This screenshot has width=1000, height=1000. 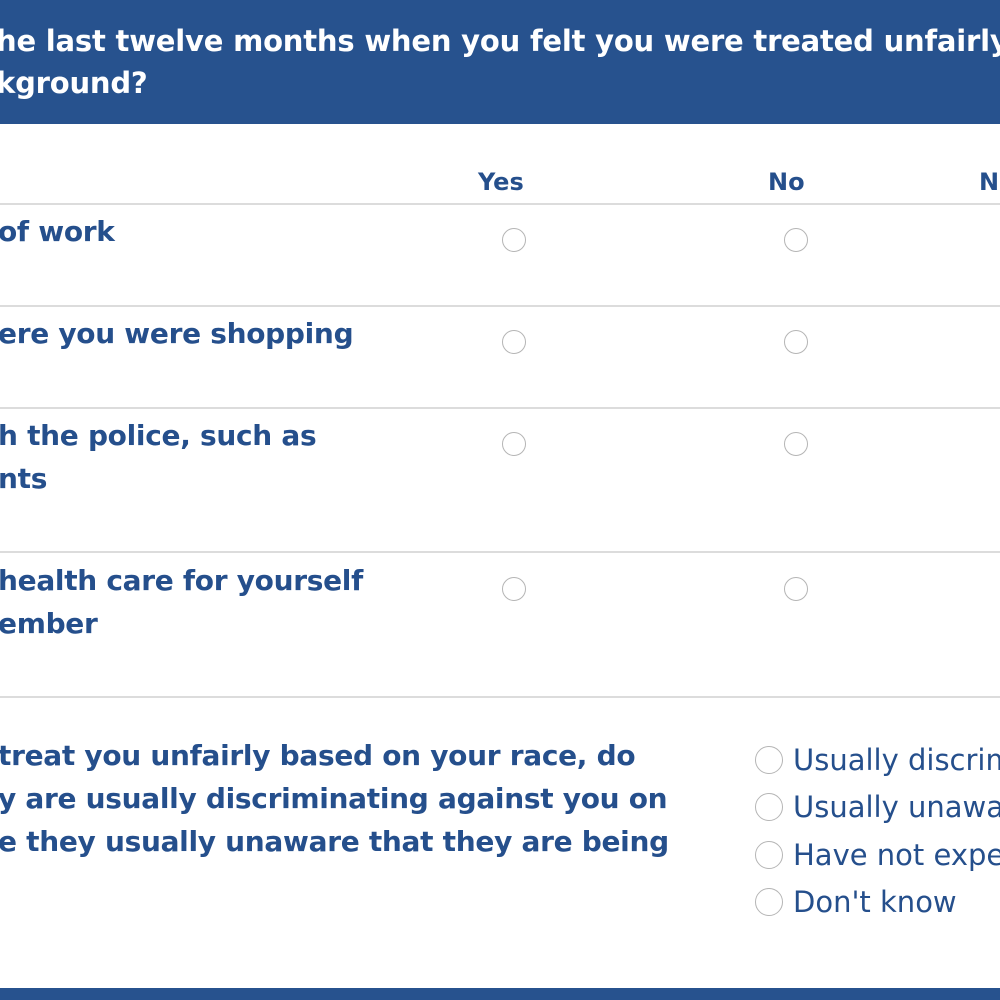 I want to click on radio-work-no, so click(x=796, y=240).